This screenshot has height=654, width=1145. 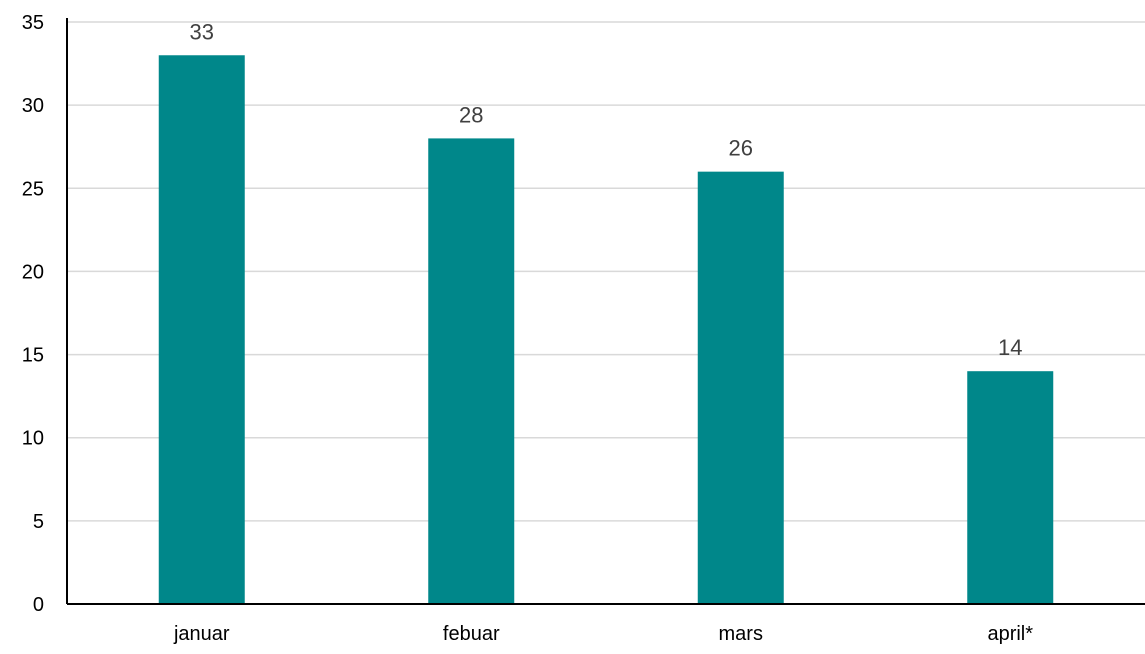 What do you see at coordinates (33, 106) in the screenshot?
I see `y-tick-label: 30` at bounding box center [33, 106].